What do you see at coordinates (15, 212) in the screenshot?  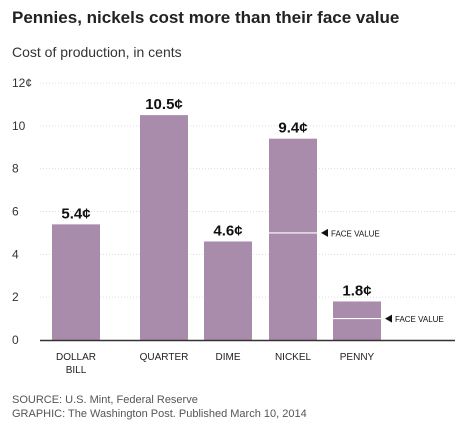 I see `y-tick-label: 6` at bounding box center [15, 212].